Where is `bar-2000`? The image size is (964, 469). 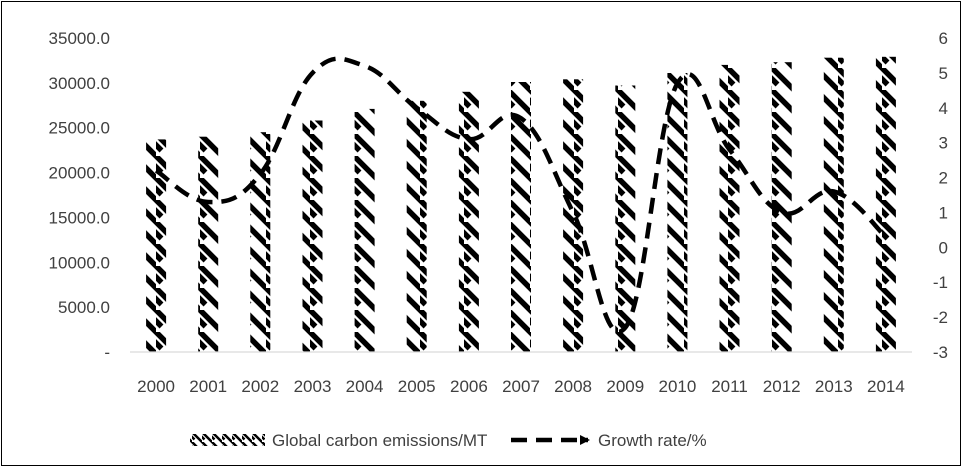
bar-2000 is located at coordinates (156, 245).